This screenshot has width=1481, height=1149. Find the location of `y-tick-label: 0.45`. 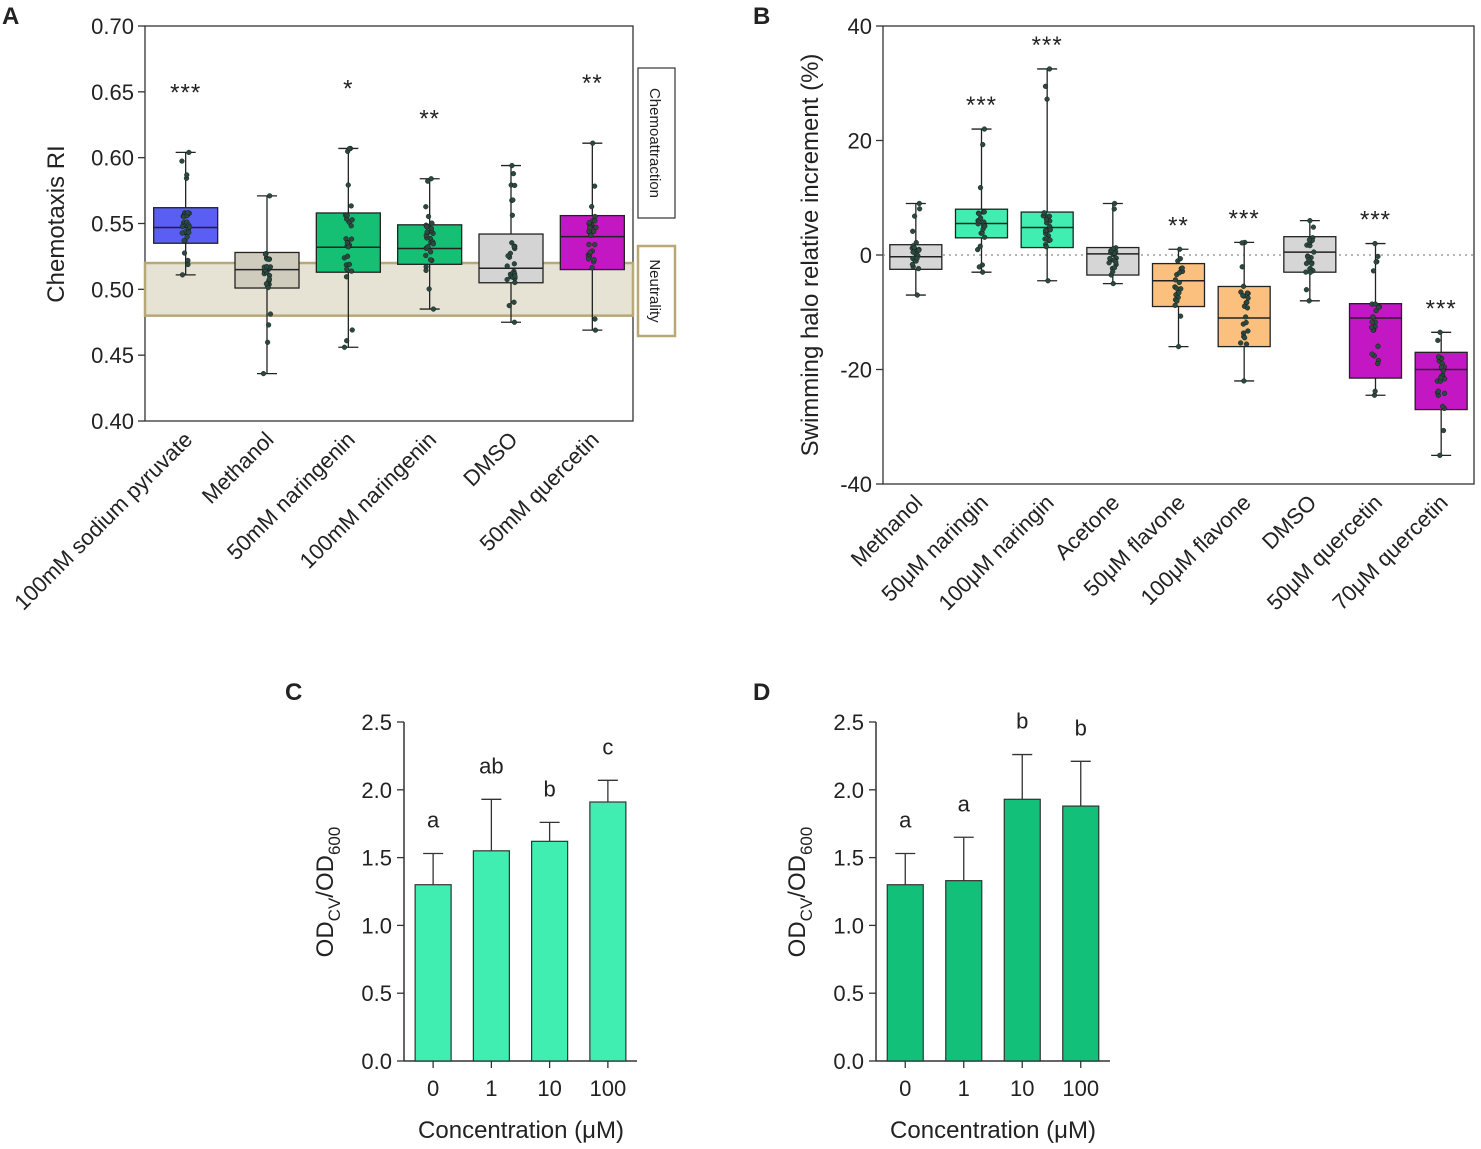

y-tick-label: 0.45 is located at coordinates (112, 355).